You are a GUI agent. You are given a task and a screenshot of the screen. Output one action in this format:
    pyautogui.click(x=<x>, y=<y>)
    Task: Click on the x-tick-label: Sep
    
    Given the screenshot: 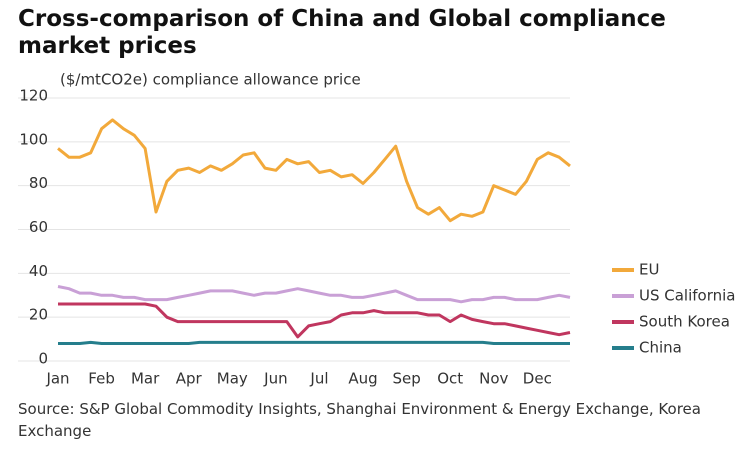 What is the action you would take?
    pyautogui.click(x=406, y=379)
    